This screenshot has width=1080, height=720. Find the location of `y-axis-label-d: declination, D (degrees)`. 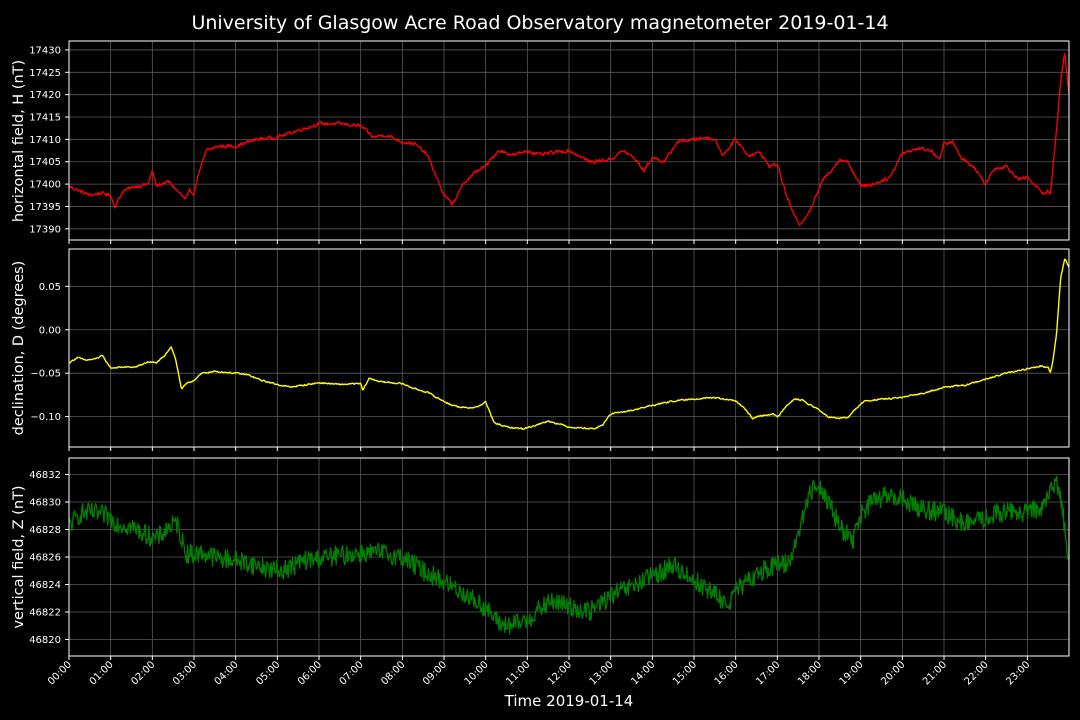

y-axis-label-d: declination, D (degrees) is located at coordinates (19, 348).